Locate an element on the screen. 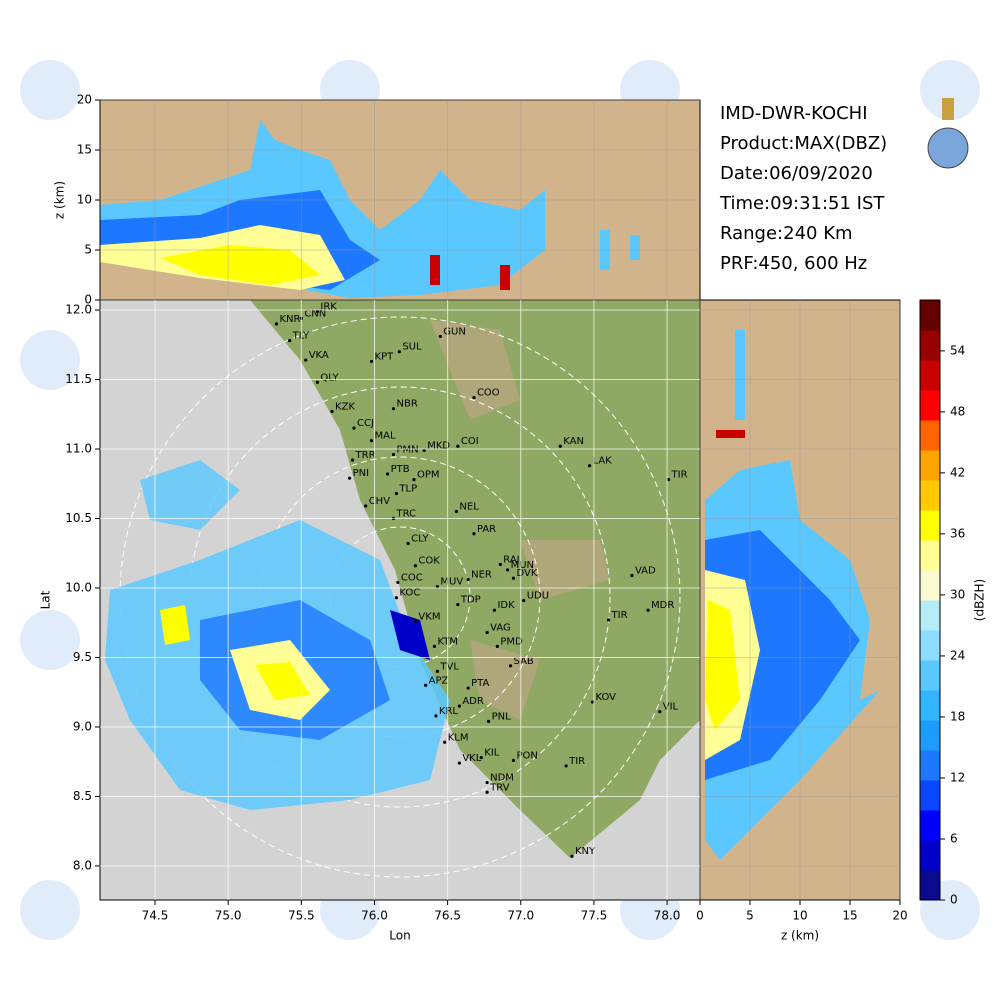 Image resolution: width=1000 pixels, height=1004 pixels. x-tick-label: 75.5 is located at coordinates (301, 916).